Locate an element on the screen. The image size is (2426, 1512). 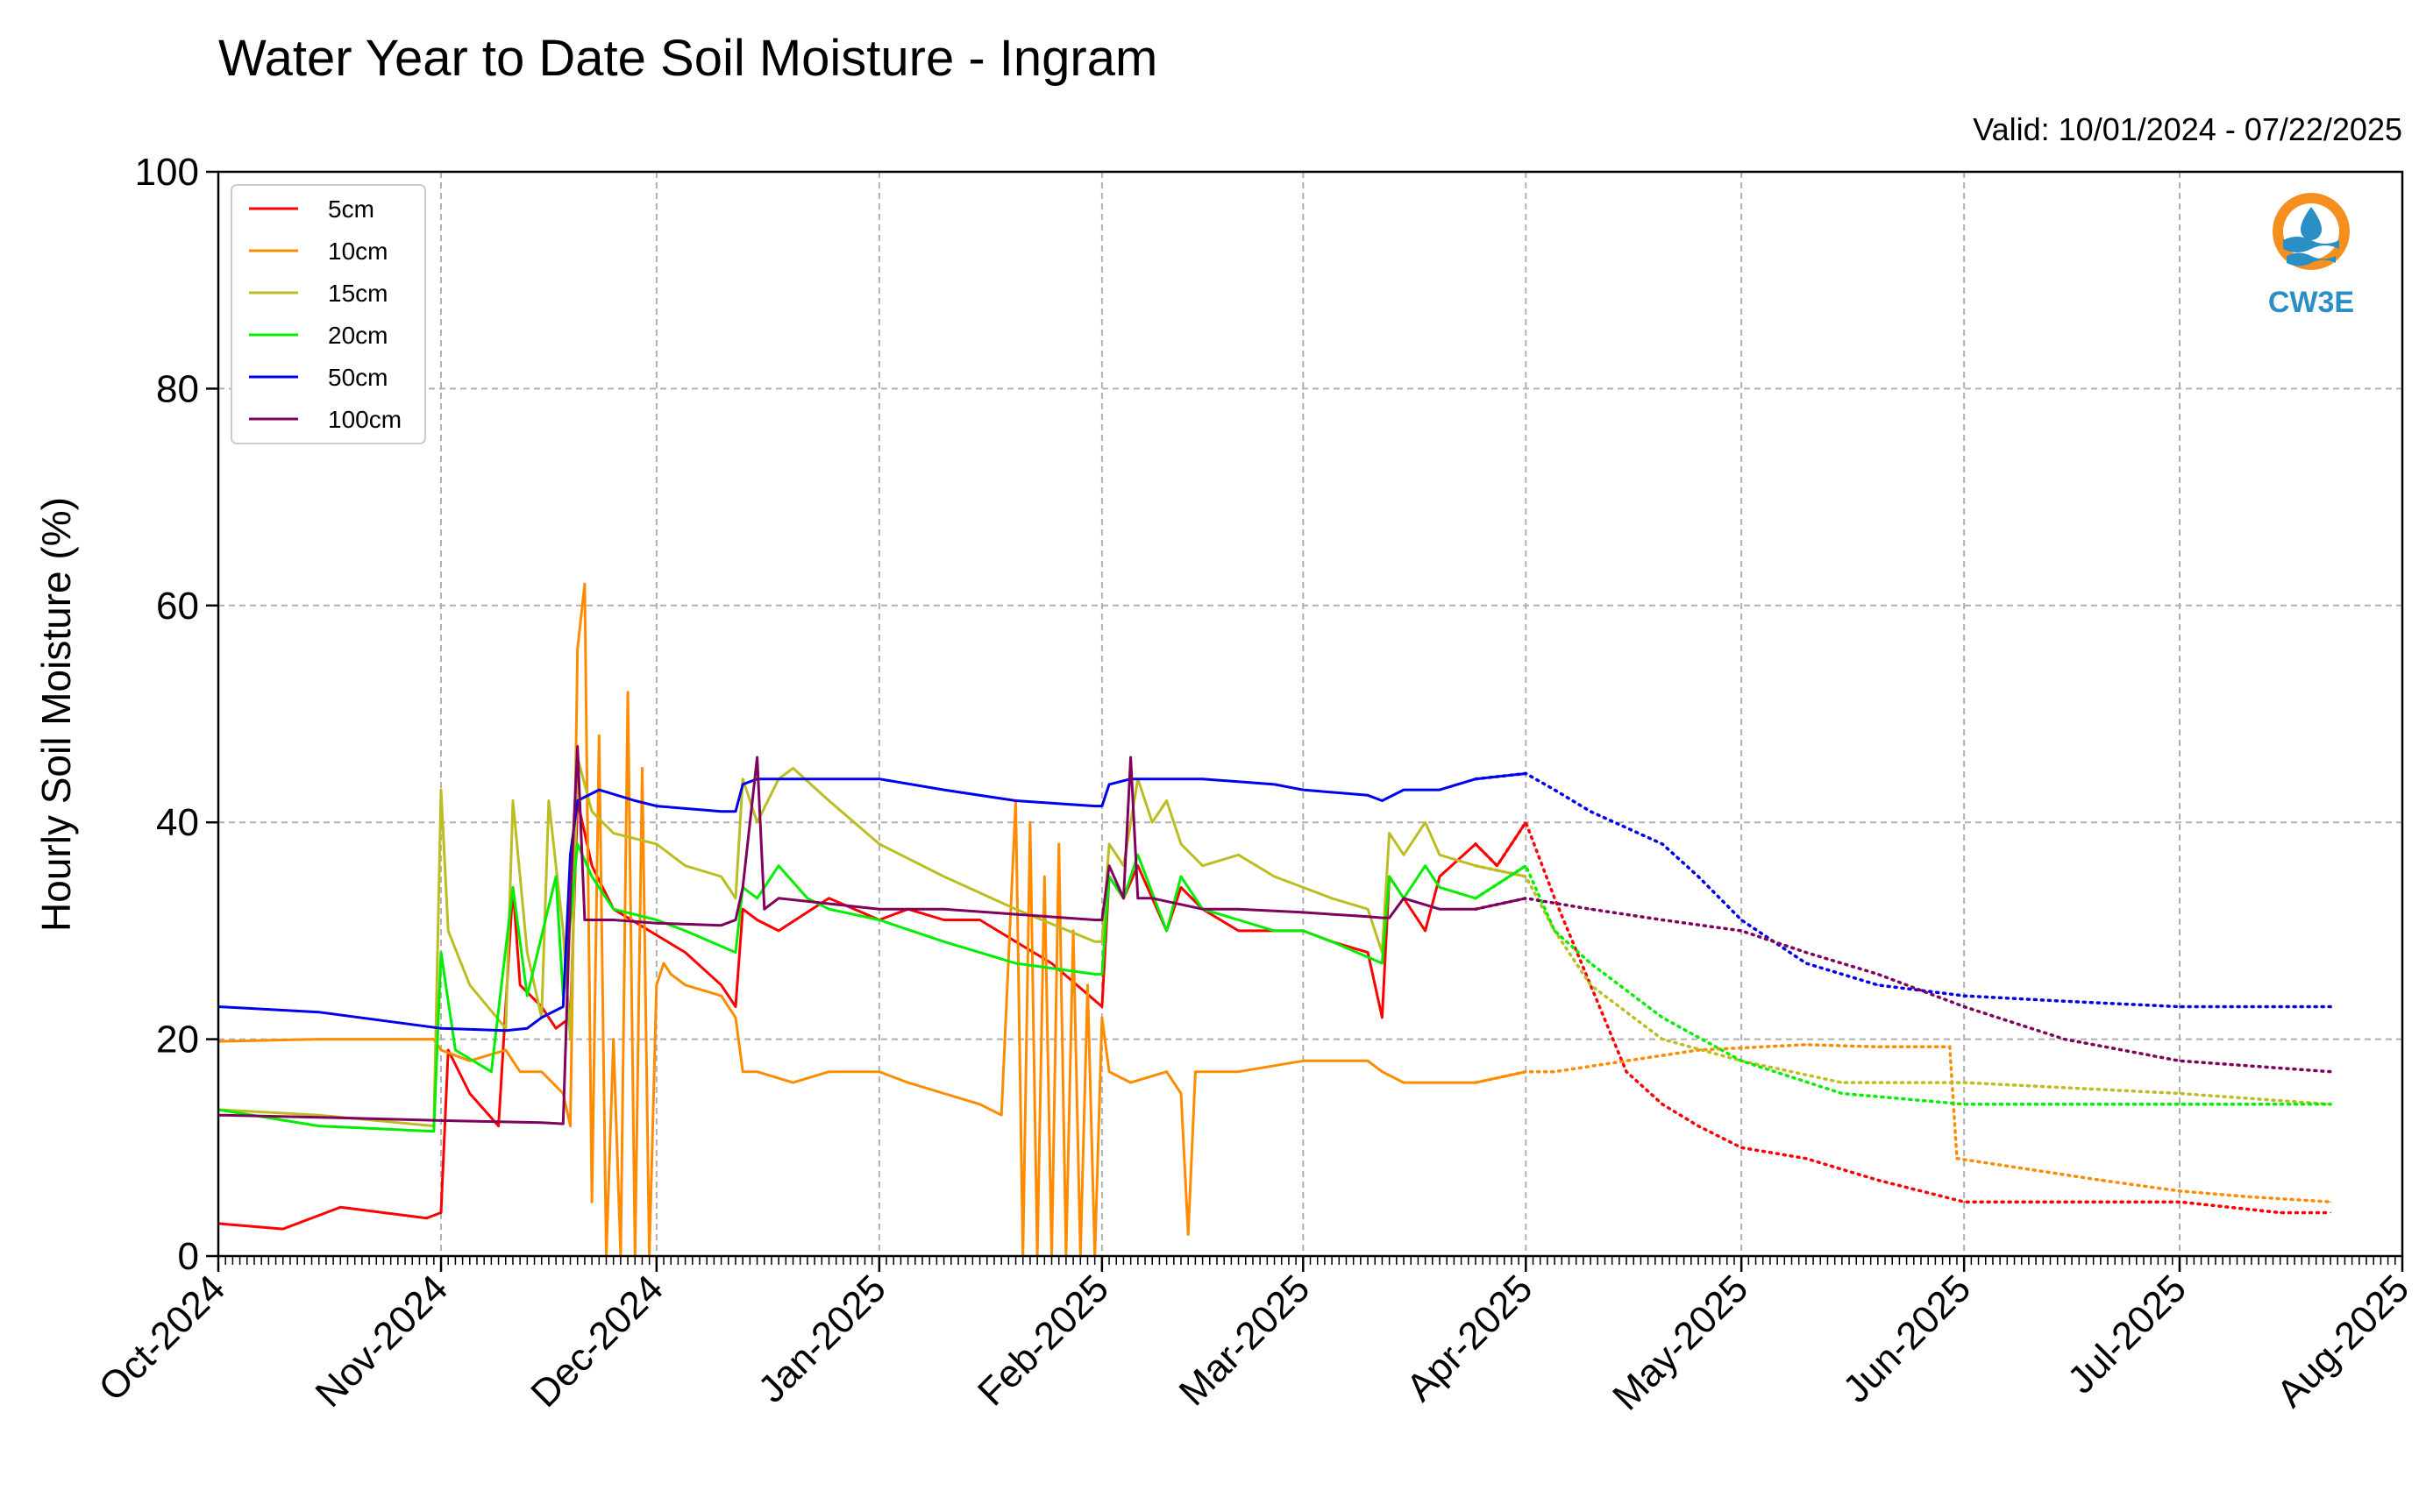
chart-subtitle: Valid: 10/01/2024 - 07/22/2025 is located at coordinates (2187, 129).